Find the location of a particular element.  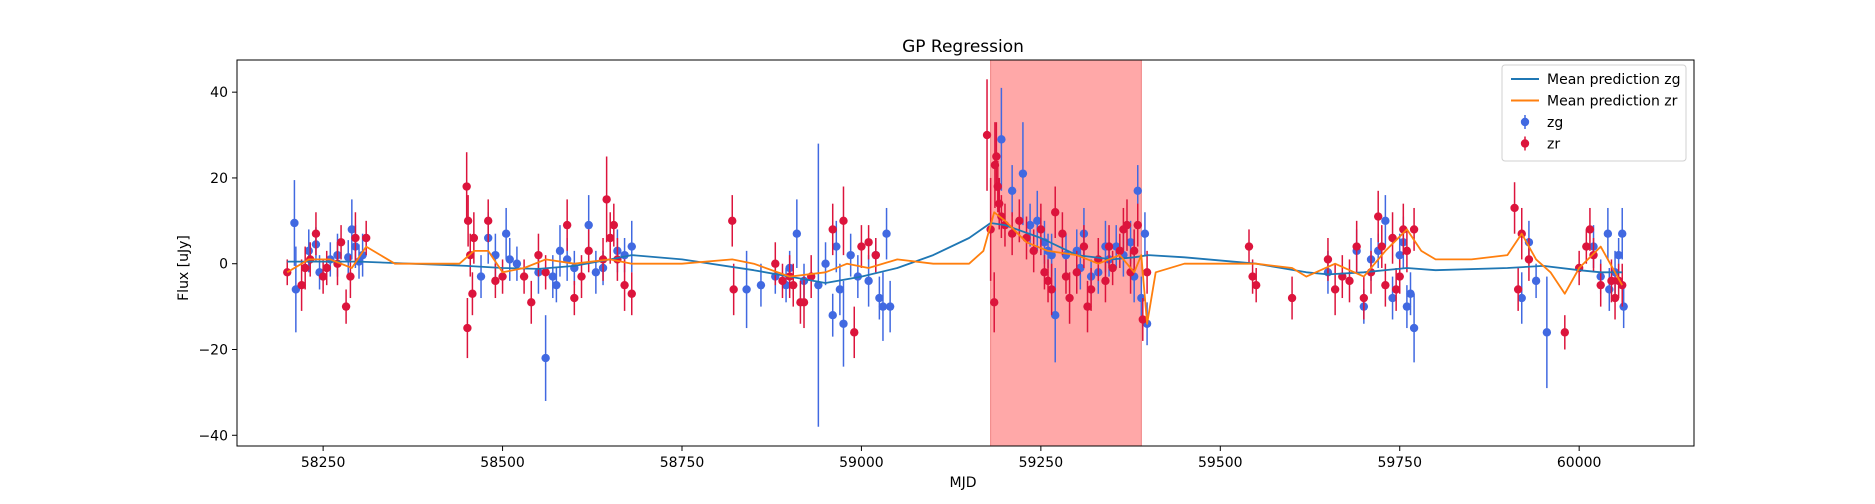

legend: Mean prediction zg Mean prediction zr zg zr is located at coordinates (1594, 113).